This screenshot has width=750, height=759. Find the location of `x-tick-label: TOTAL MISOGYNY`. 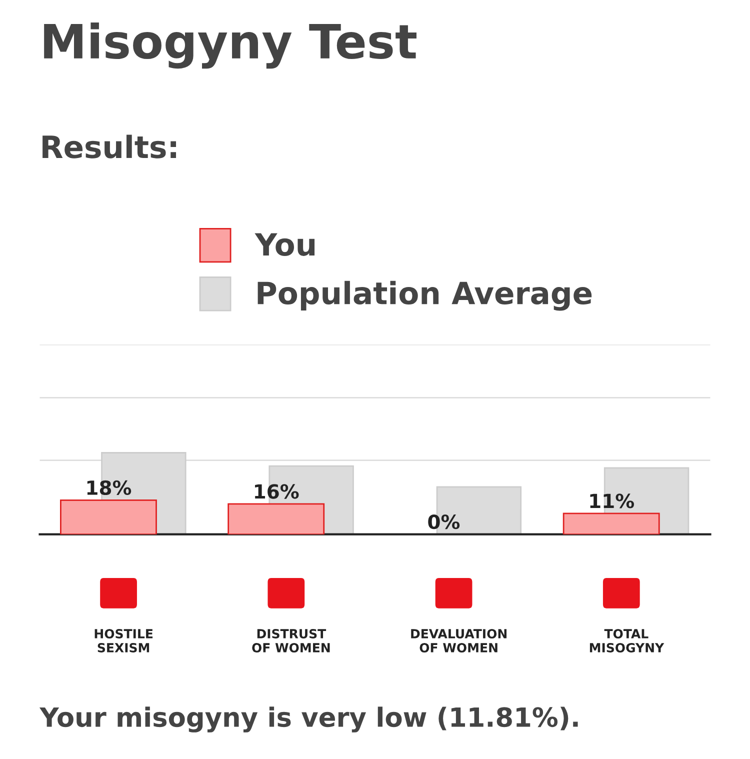

x-tick-label: TOTAL MISOGYNY is located at coordinates (627, 640).